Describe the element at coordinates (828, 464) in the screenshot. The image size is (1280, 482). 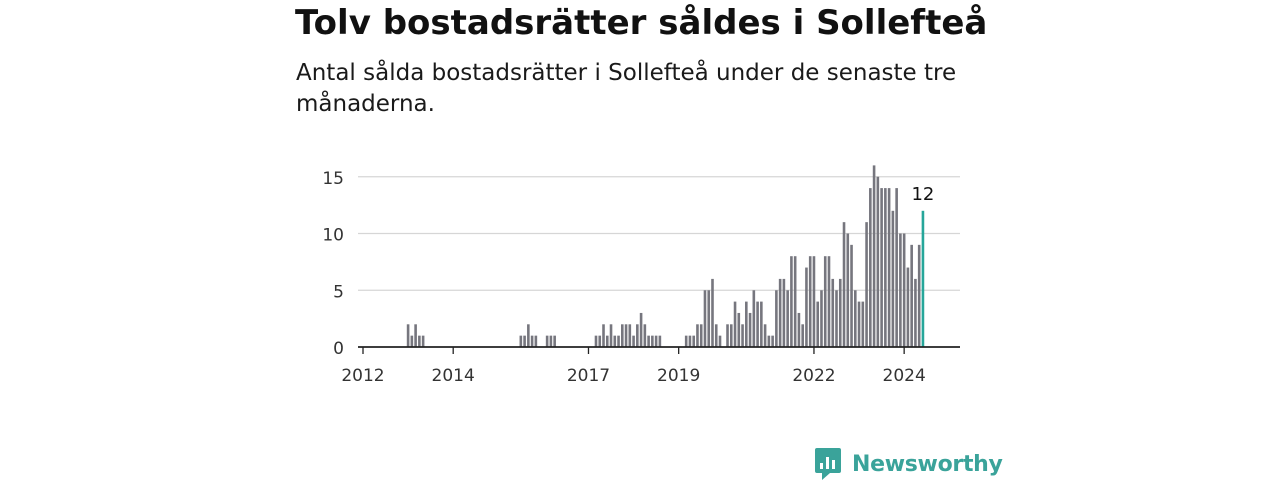
I see `newsworthy-chart-logo-icon` at that location.